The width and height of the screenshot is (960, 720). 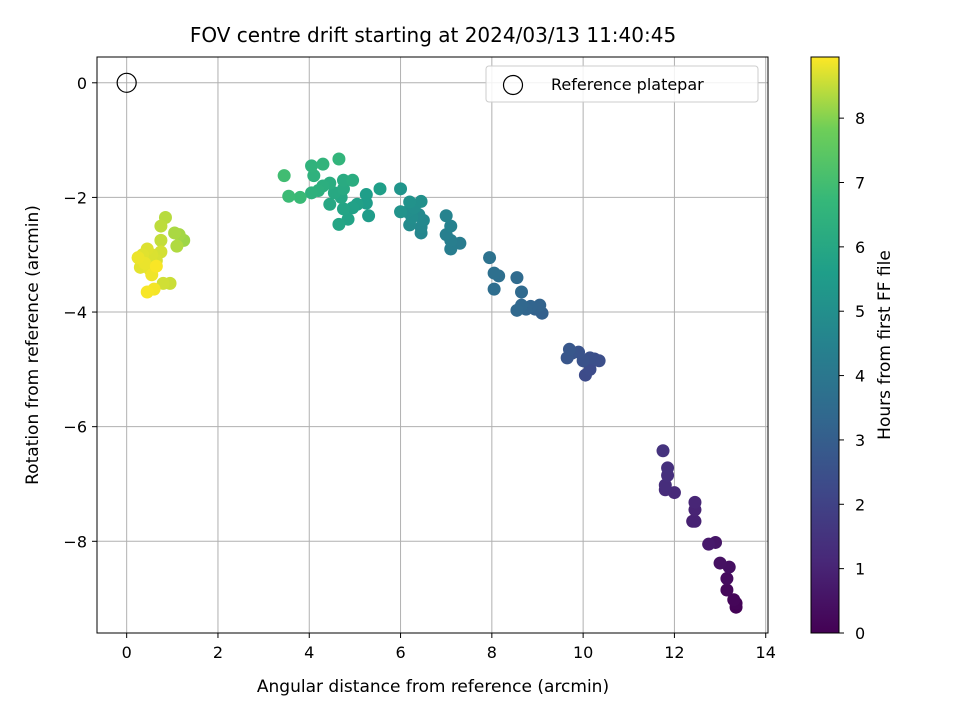 What do you see at coordinates (433, 687) in the screenshot?
I see `x-axis-label: Angular distance from reference (arcmin)` at bounding box center [433, 687].